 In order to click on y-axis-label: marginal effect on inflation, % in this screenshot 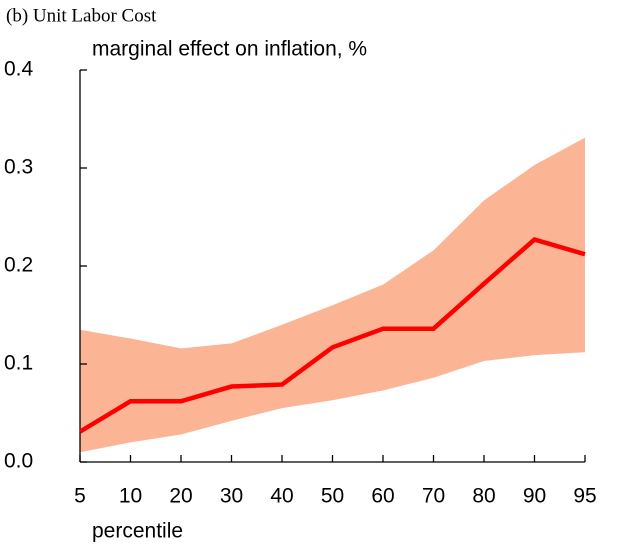, I will do `click(229, 49)`.